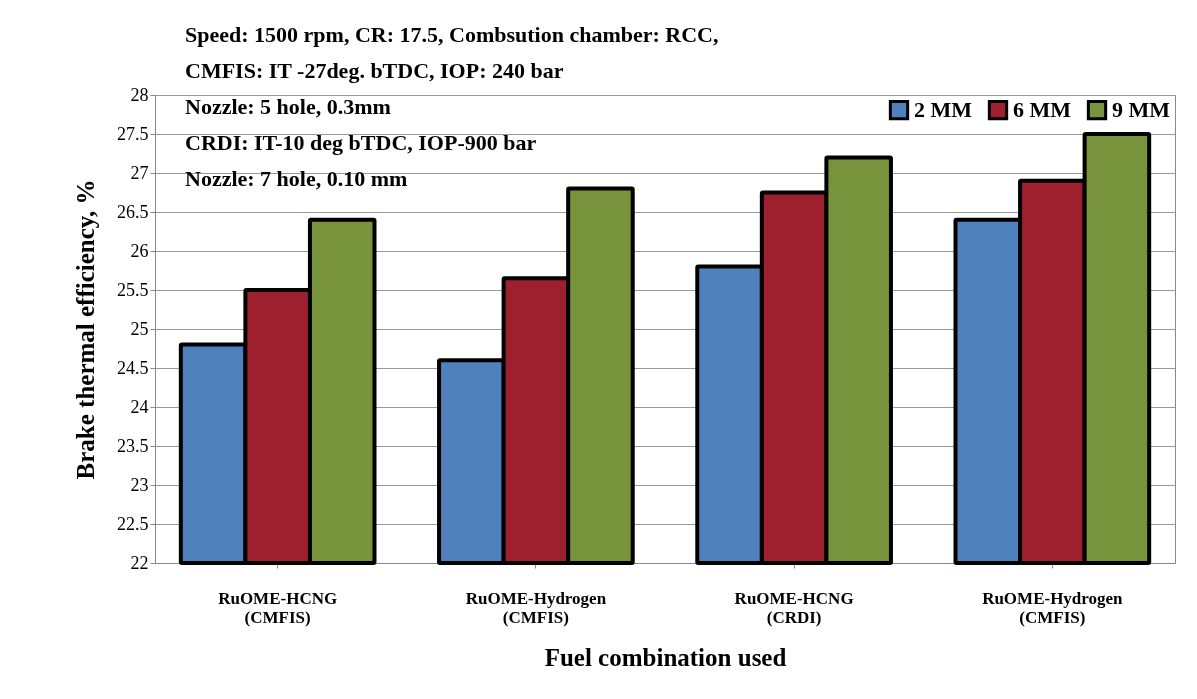 The width and height of the screenshot is (1197, 699). Describe the element at coordinates (139, 484) in the screenshot. I see `y-tick-label: 23` at that location.